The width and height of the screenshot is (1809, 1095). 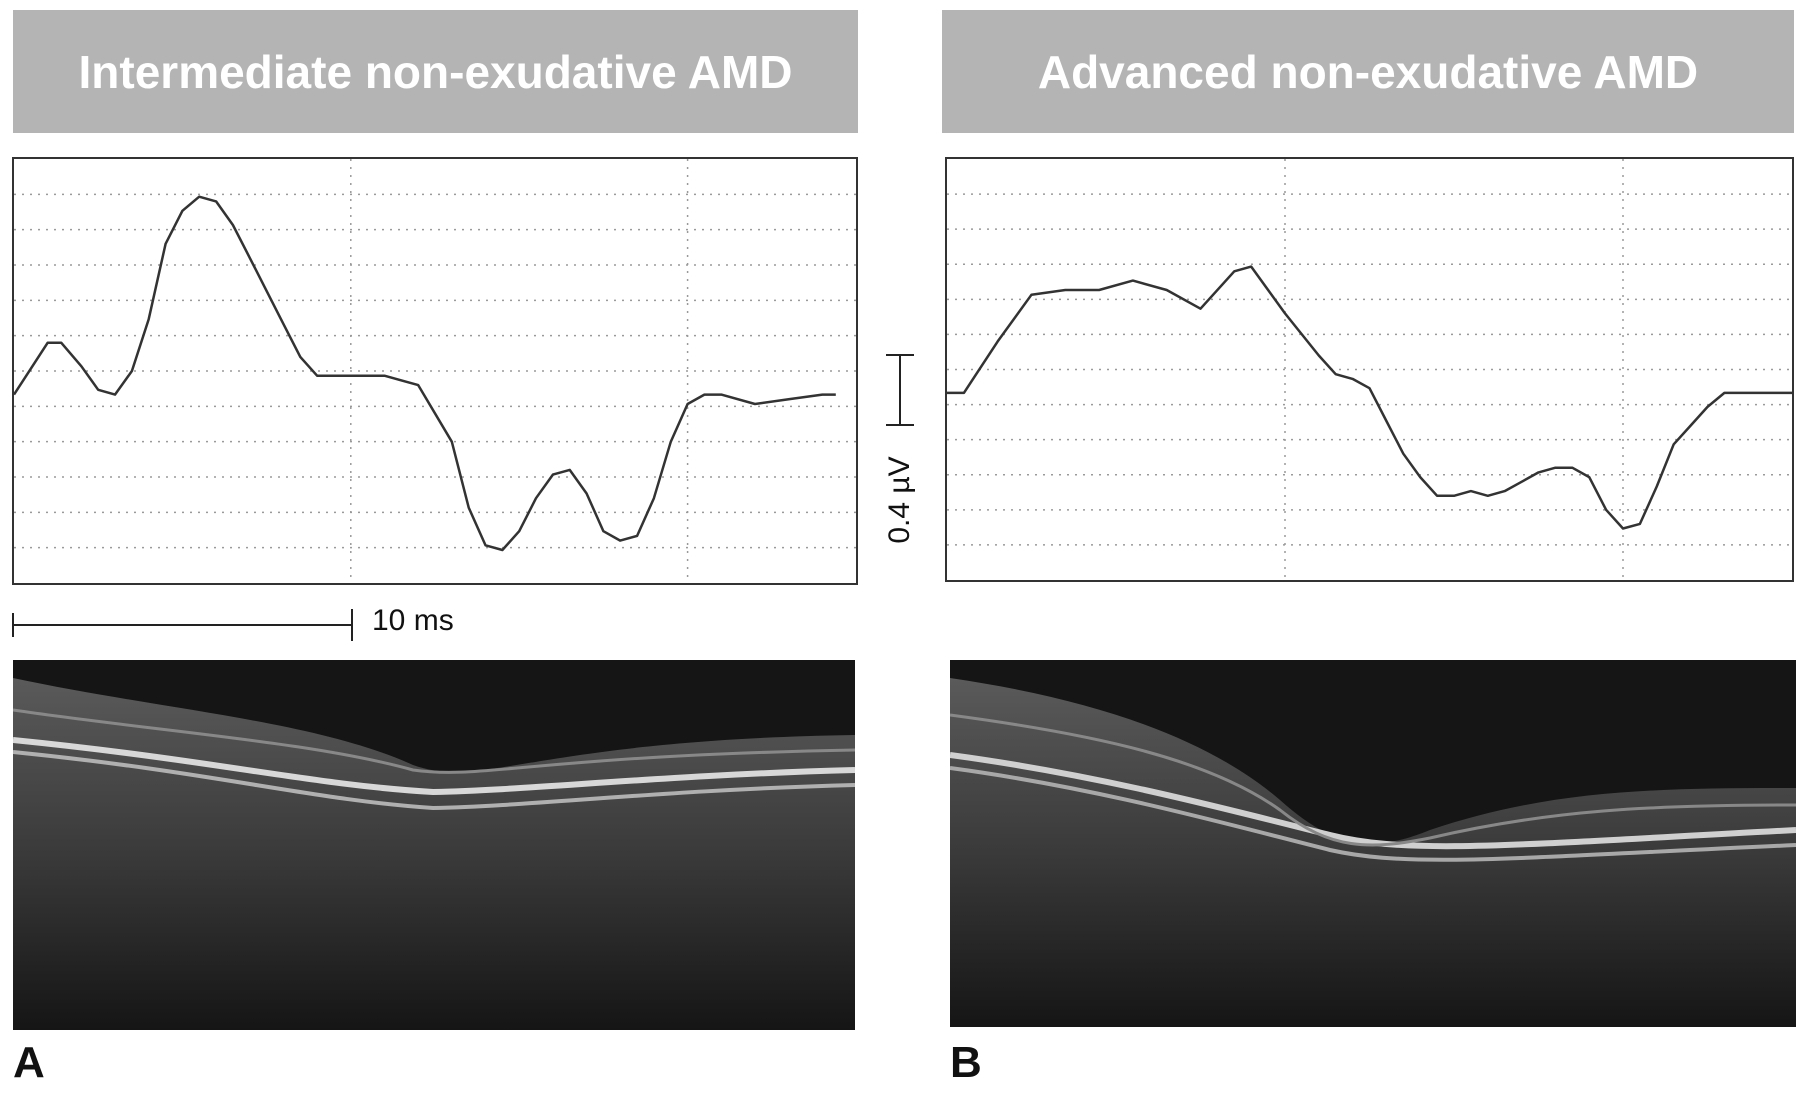 I want to click on panel-b-title: Advanced non-exudative AMD, so click(x=1368, y=71).